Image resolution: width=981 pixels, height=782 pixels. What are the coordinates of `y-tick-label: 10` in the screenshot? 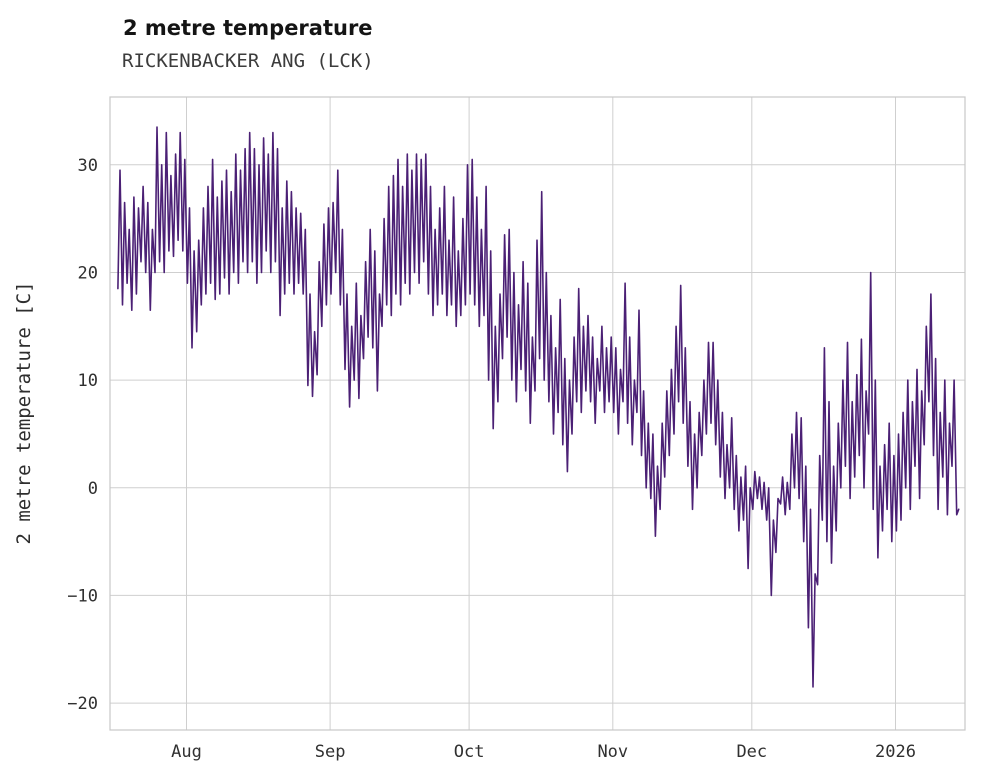 It's located at (88, 381).